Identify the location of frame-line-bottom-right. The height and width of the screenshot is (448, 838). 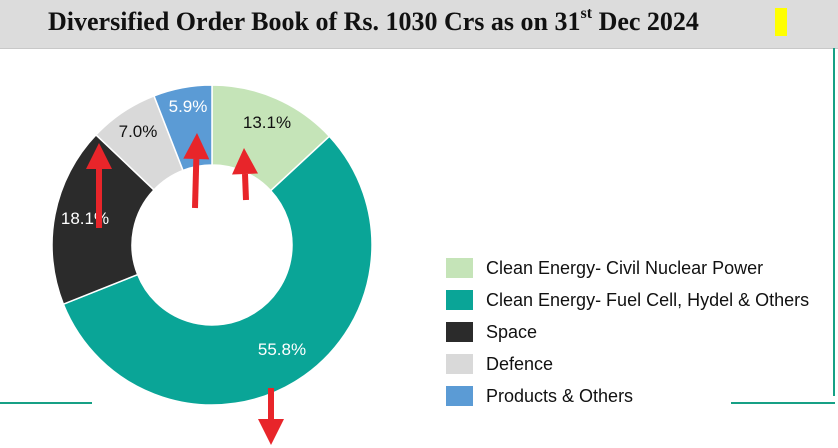
(783, 403).